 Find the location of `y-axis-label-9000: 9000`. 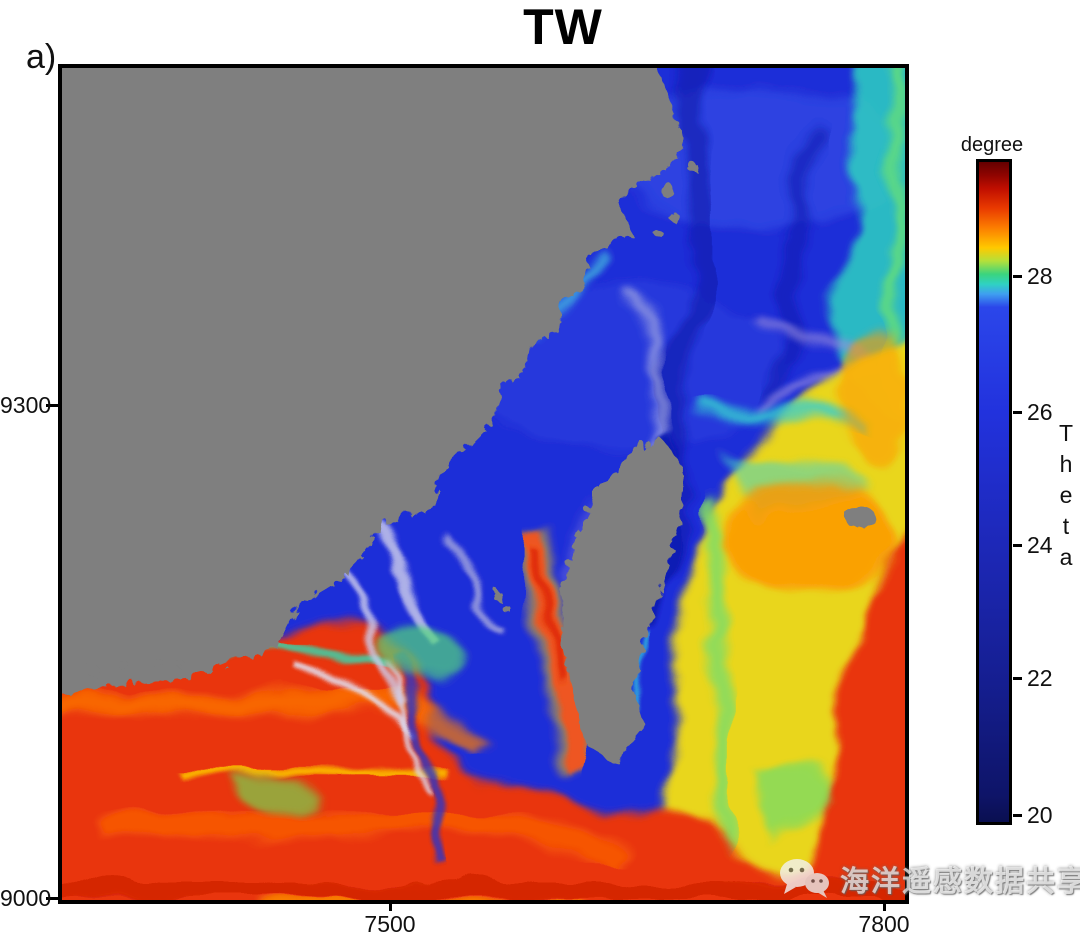

y-axis-label-9000: 9000 is located at coordinates (26, 898).